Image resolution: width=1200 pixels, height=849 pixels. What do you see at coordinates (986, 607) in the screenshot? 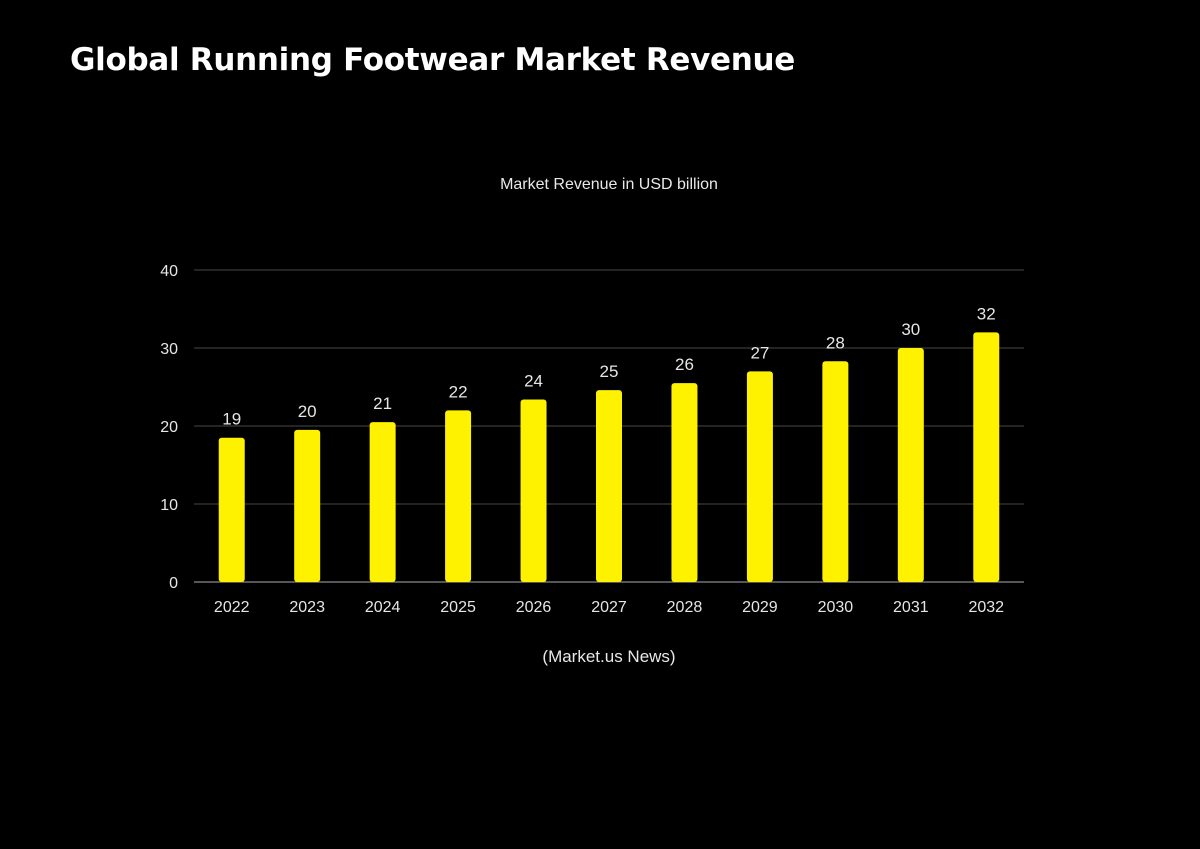
I see `x-tick-label: 2032` at bounding box center [986, 607].